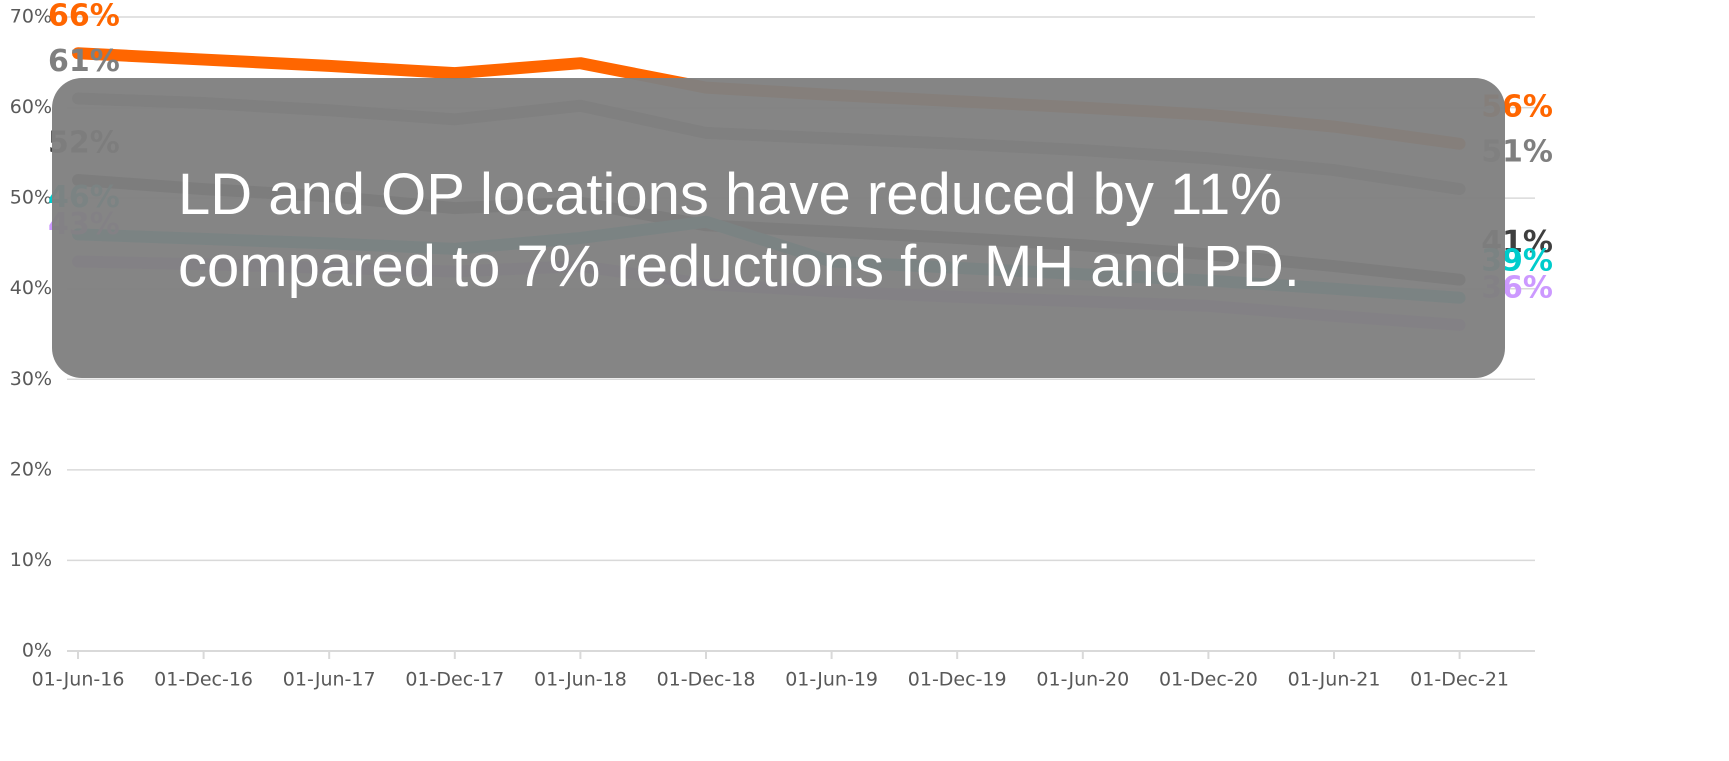  Describe the element at coordinates (706, 680) in the screenshot. I see `x-tick-label: 01-Dec-18` at that location.